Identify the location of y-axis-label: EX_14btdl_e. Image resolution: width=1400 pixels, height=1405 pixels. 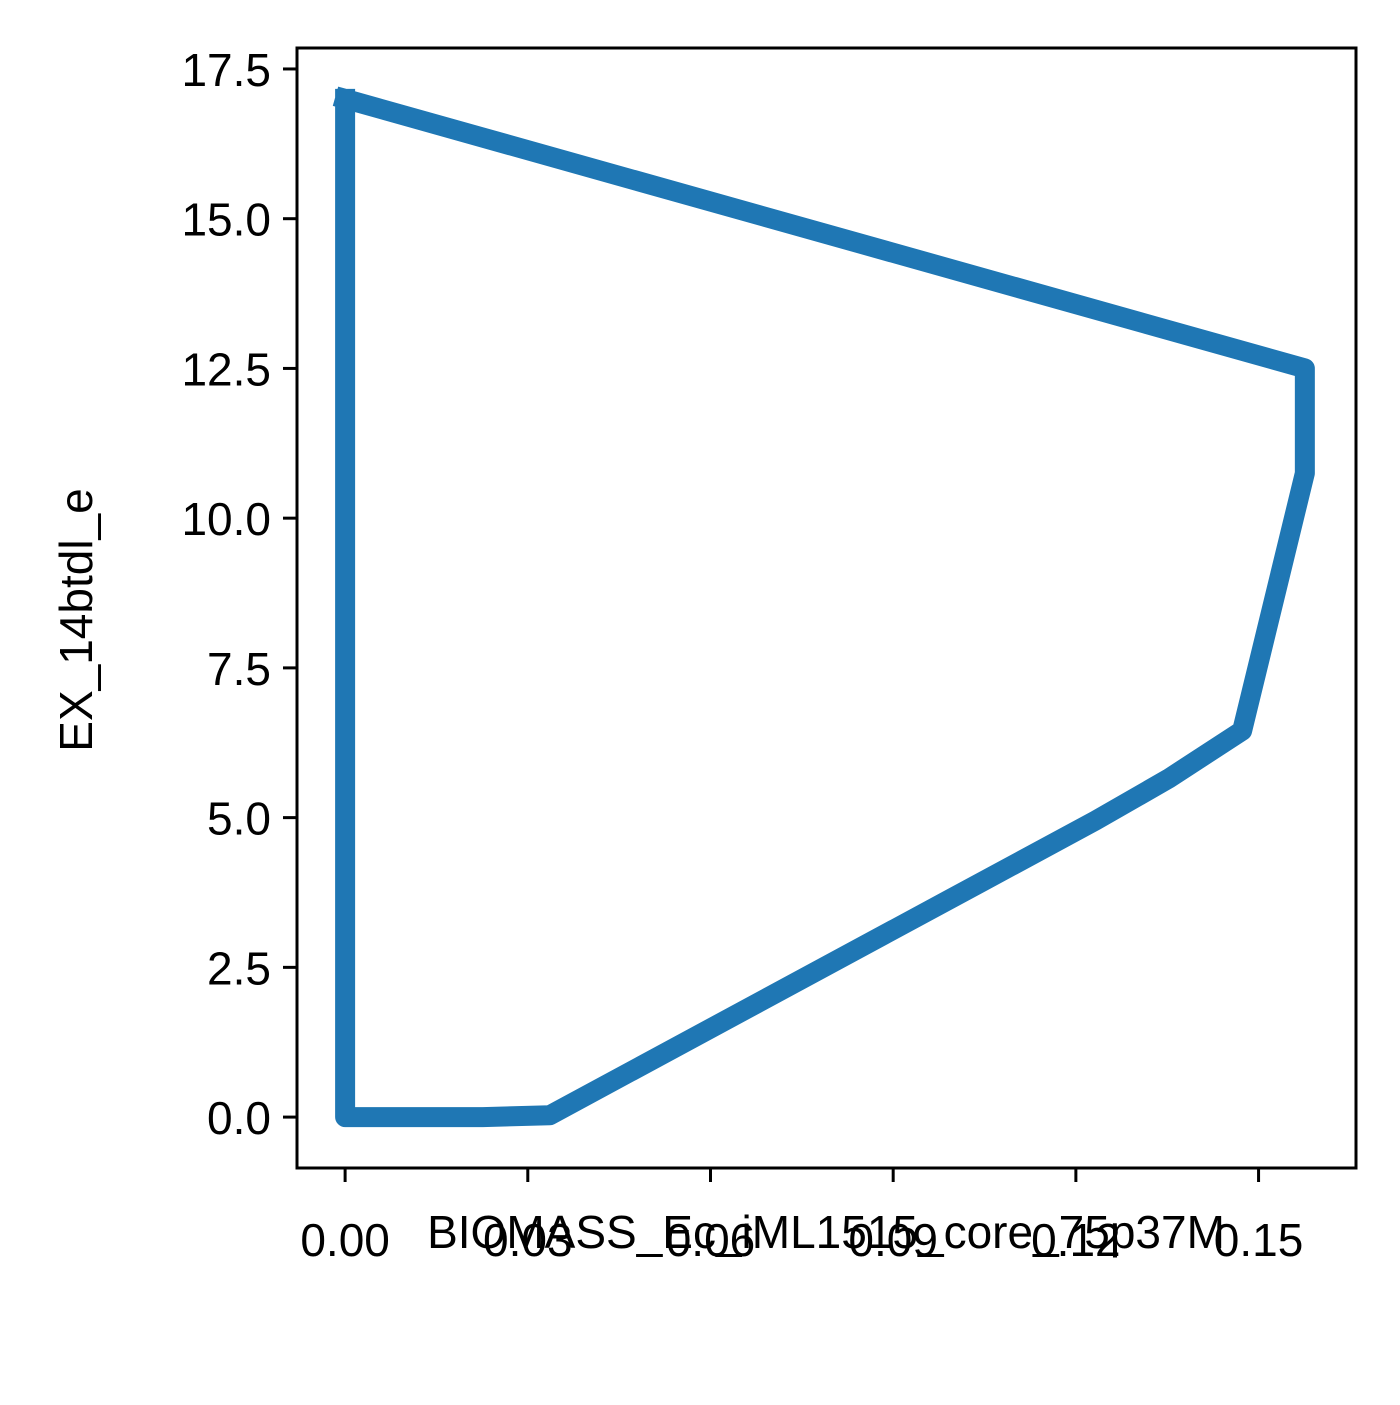
(76, 619).